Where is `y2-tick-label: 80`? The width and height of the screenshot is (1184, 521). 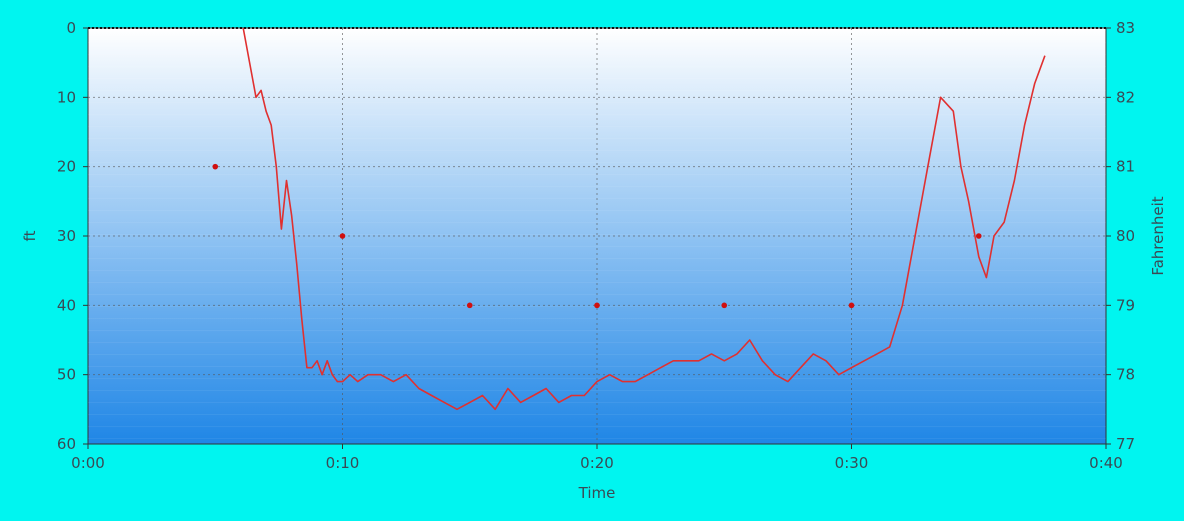 y2-tick-label: 80 is located at coordinates (1125, 236).